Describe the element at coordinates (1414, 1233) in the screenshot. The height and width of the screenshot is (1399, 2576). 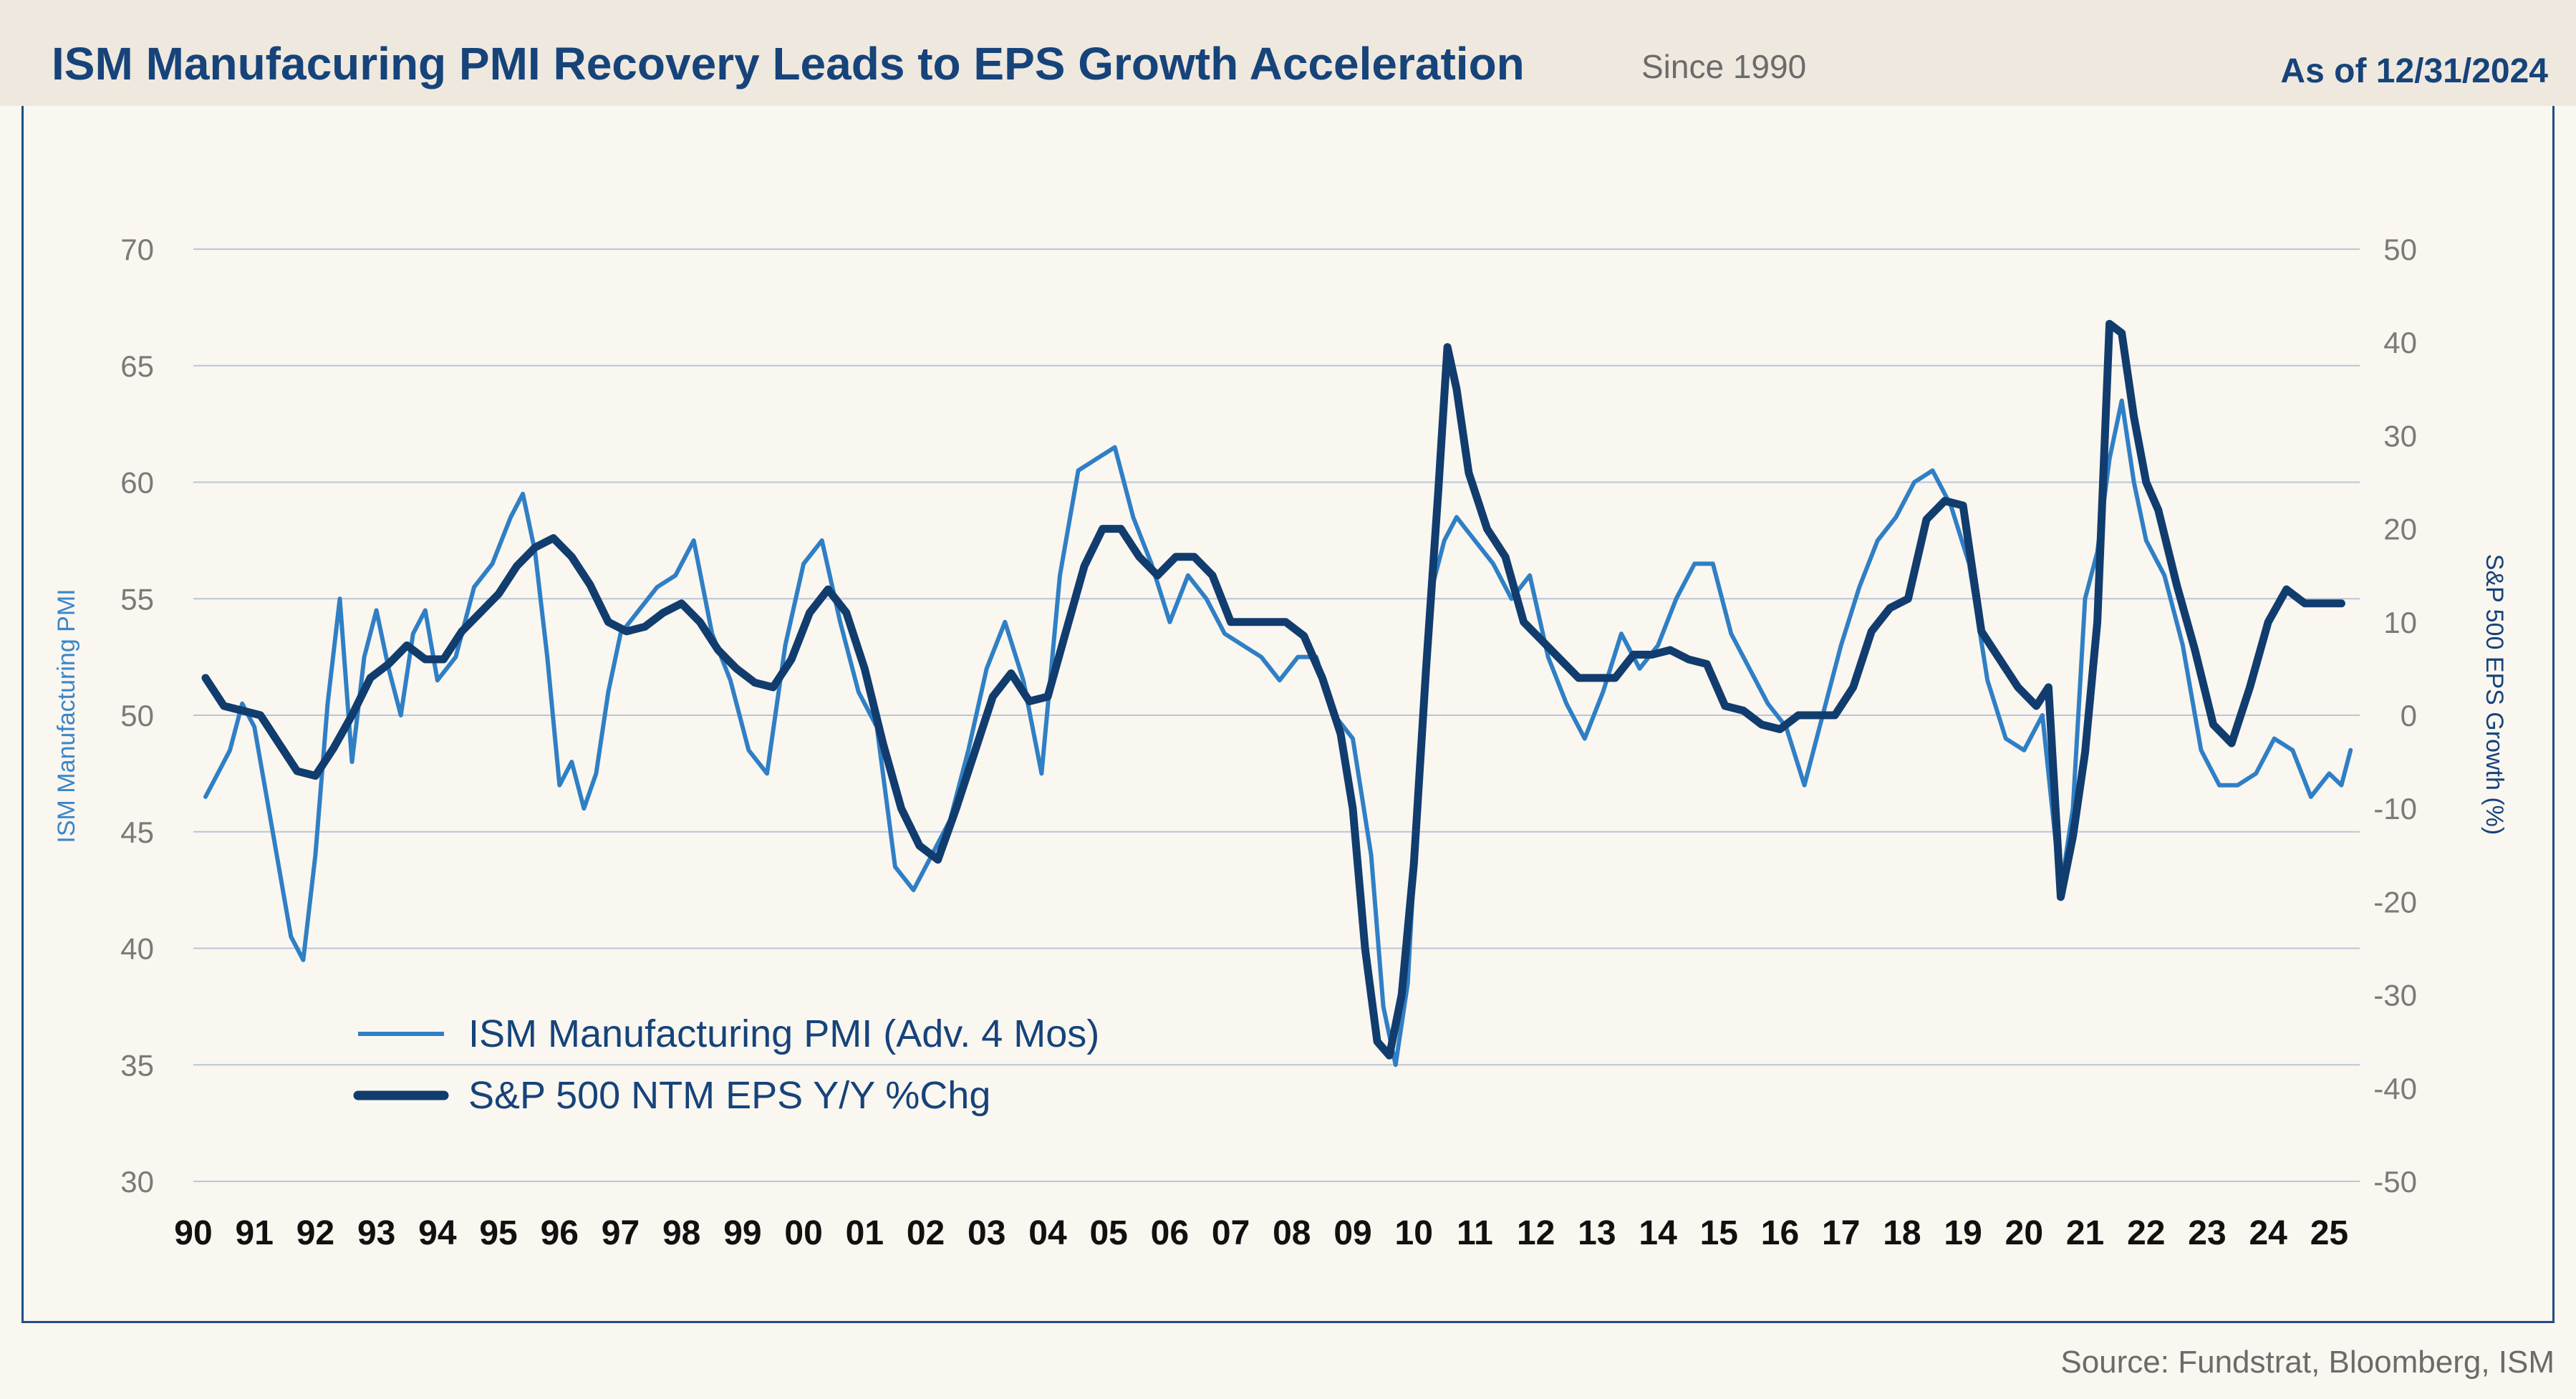
I see `x-tick-label: 10` at that location.